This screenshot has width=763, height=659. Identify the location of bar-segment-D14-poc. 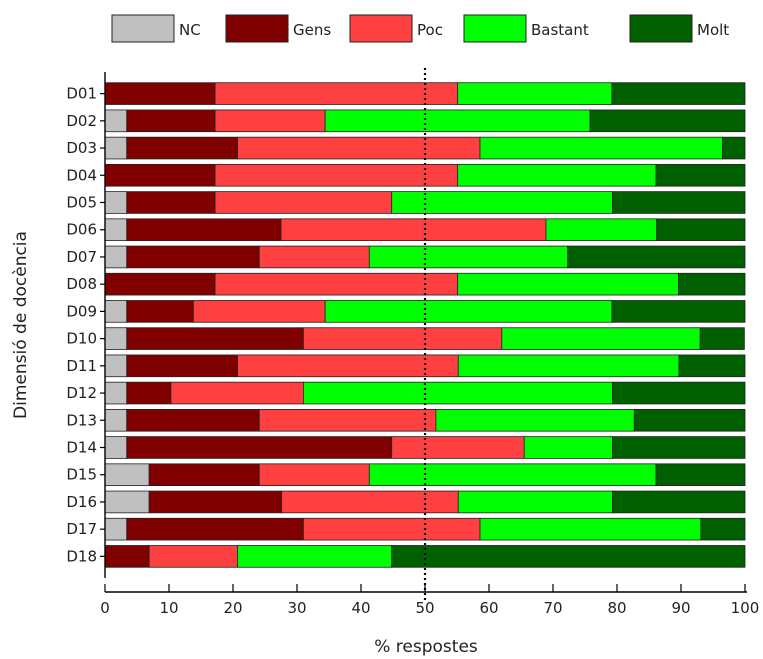
(458, 447).